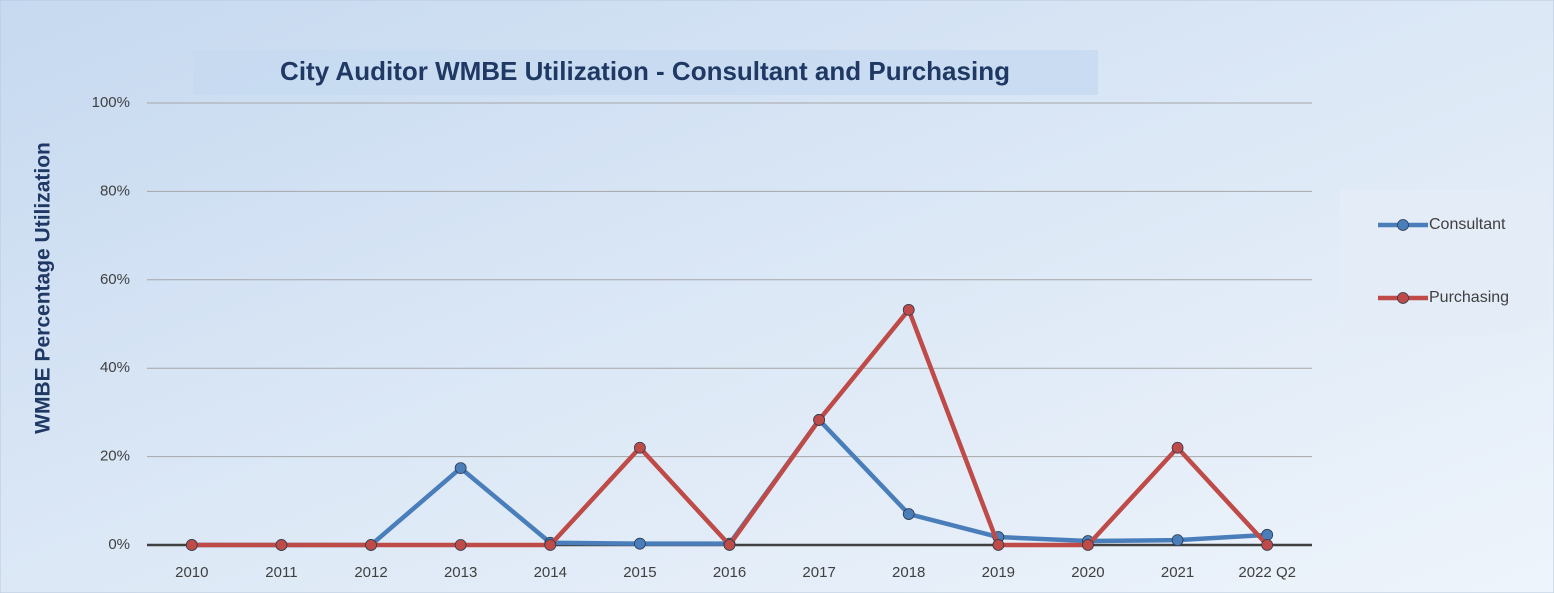 Image resolution: width=1554 pixels, height=593 pixels. I want to click on x-tick-label: 2013, so click(460, 572).